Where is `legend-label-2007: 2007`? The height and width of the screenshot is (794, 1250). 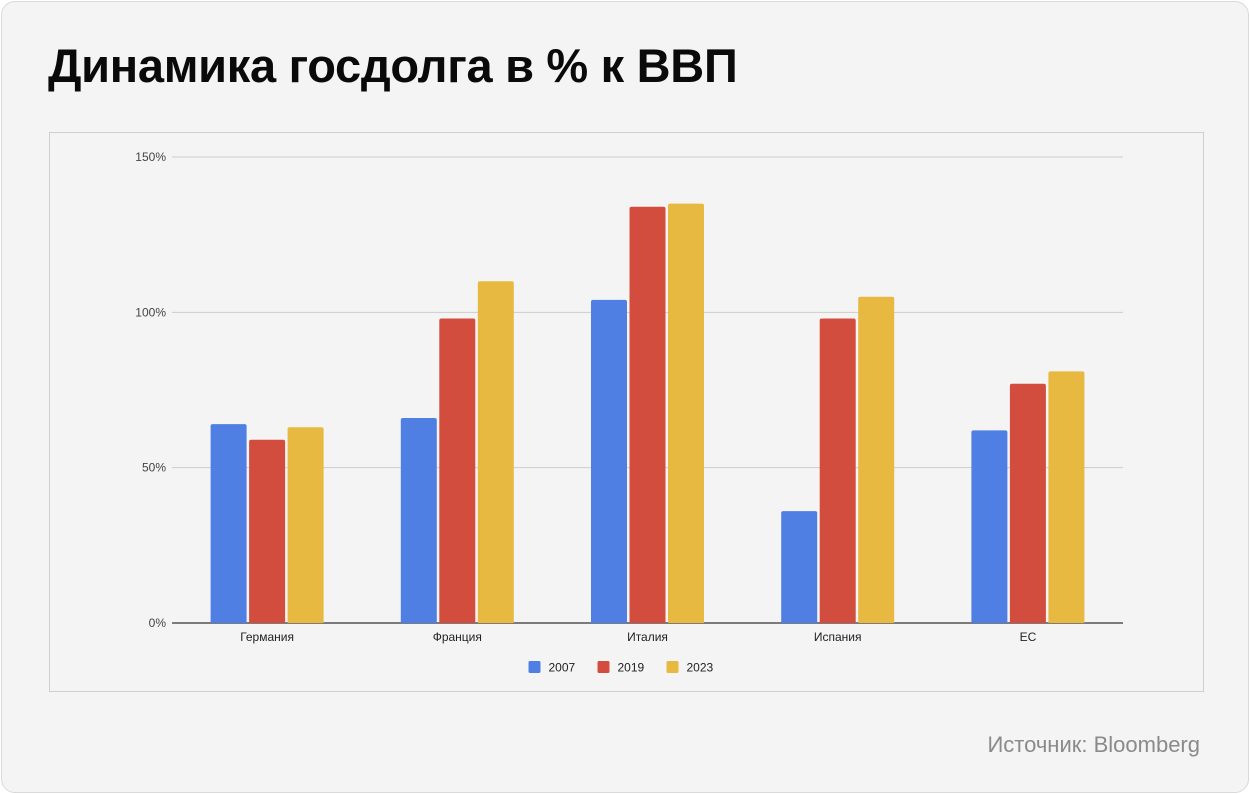
legend-label-2007: 2007 is located at coordinates (562, 668).